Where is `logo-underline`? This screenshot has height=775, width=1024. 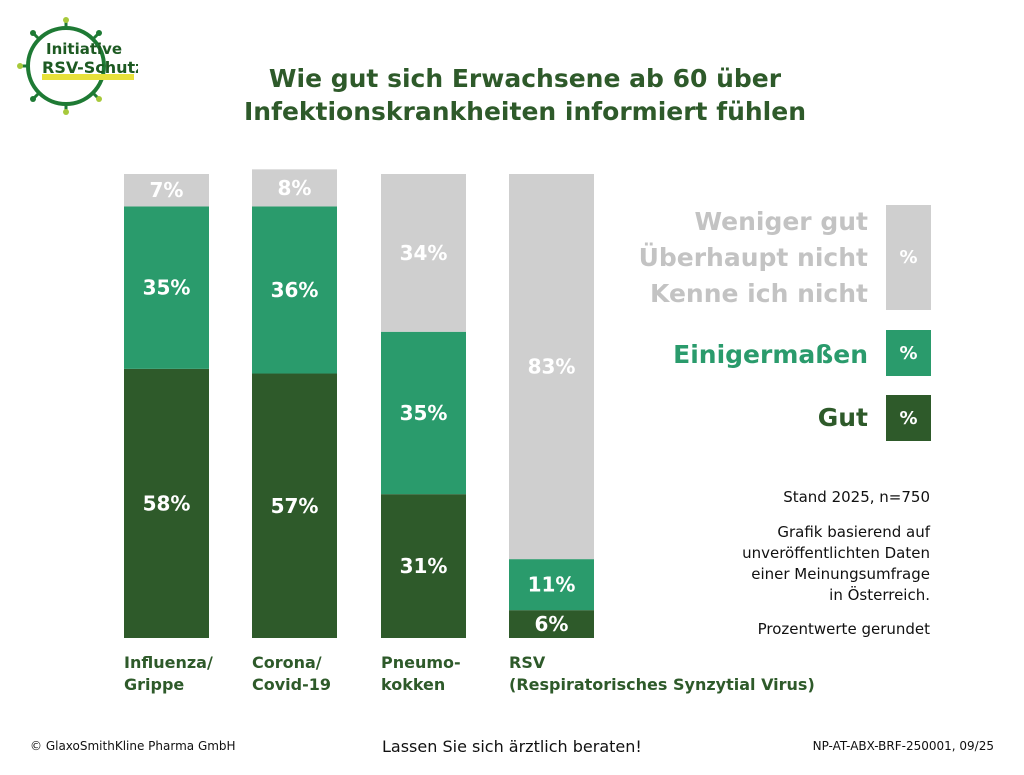
logo-underline is located at coordinates (88, 77).